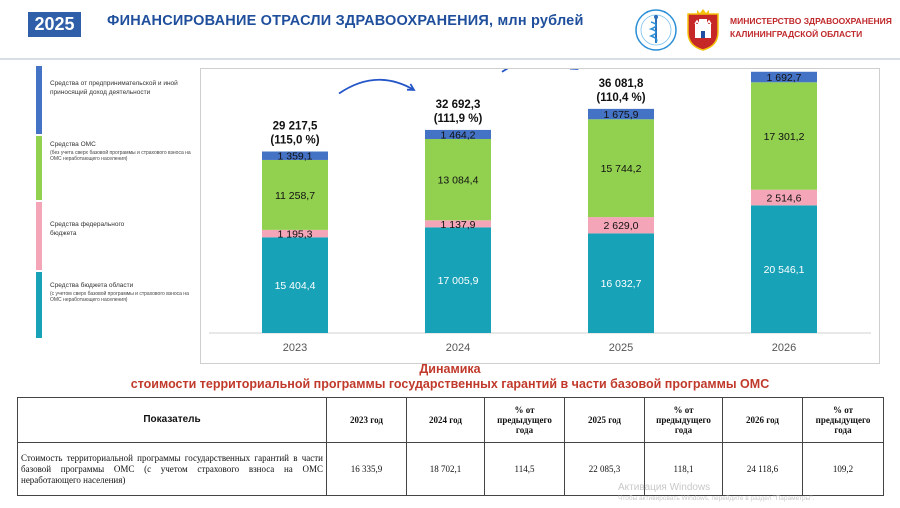 This screenshot has height=508, width=900. I want to click on legend-swatch-business, so click(39, 100).